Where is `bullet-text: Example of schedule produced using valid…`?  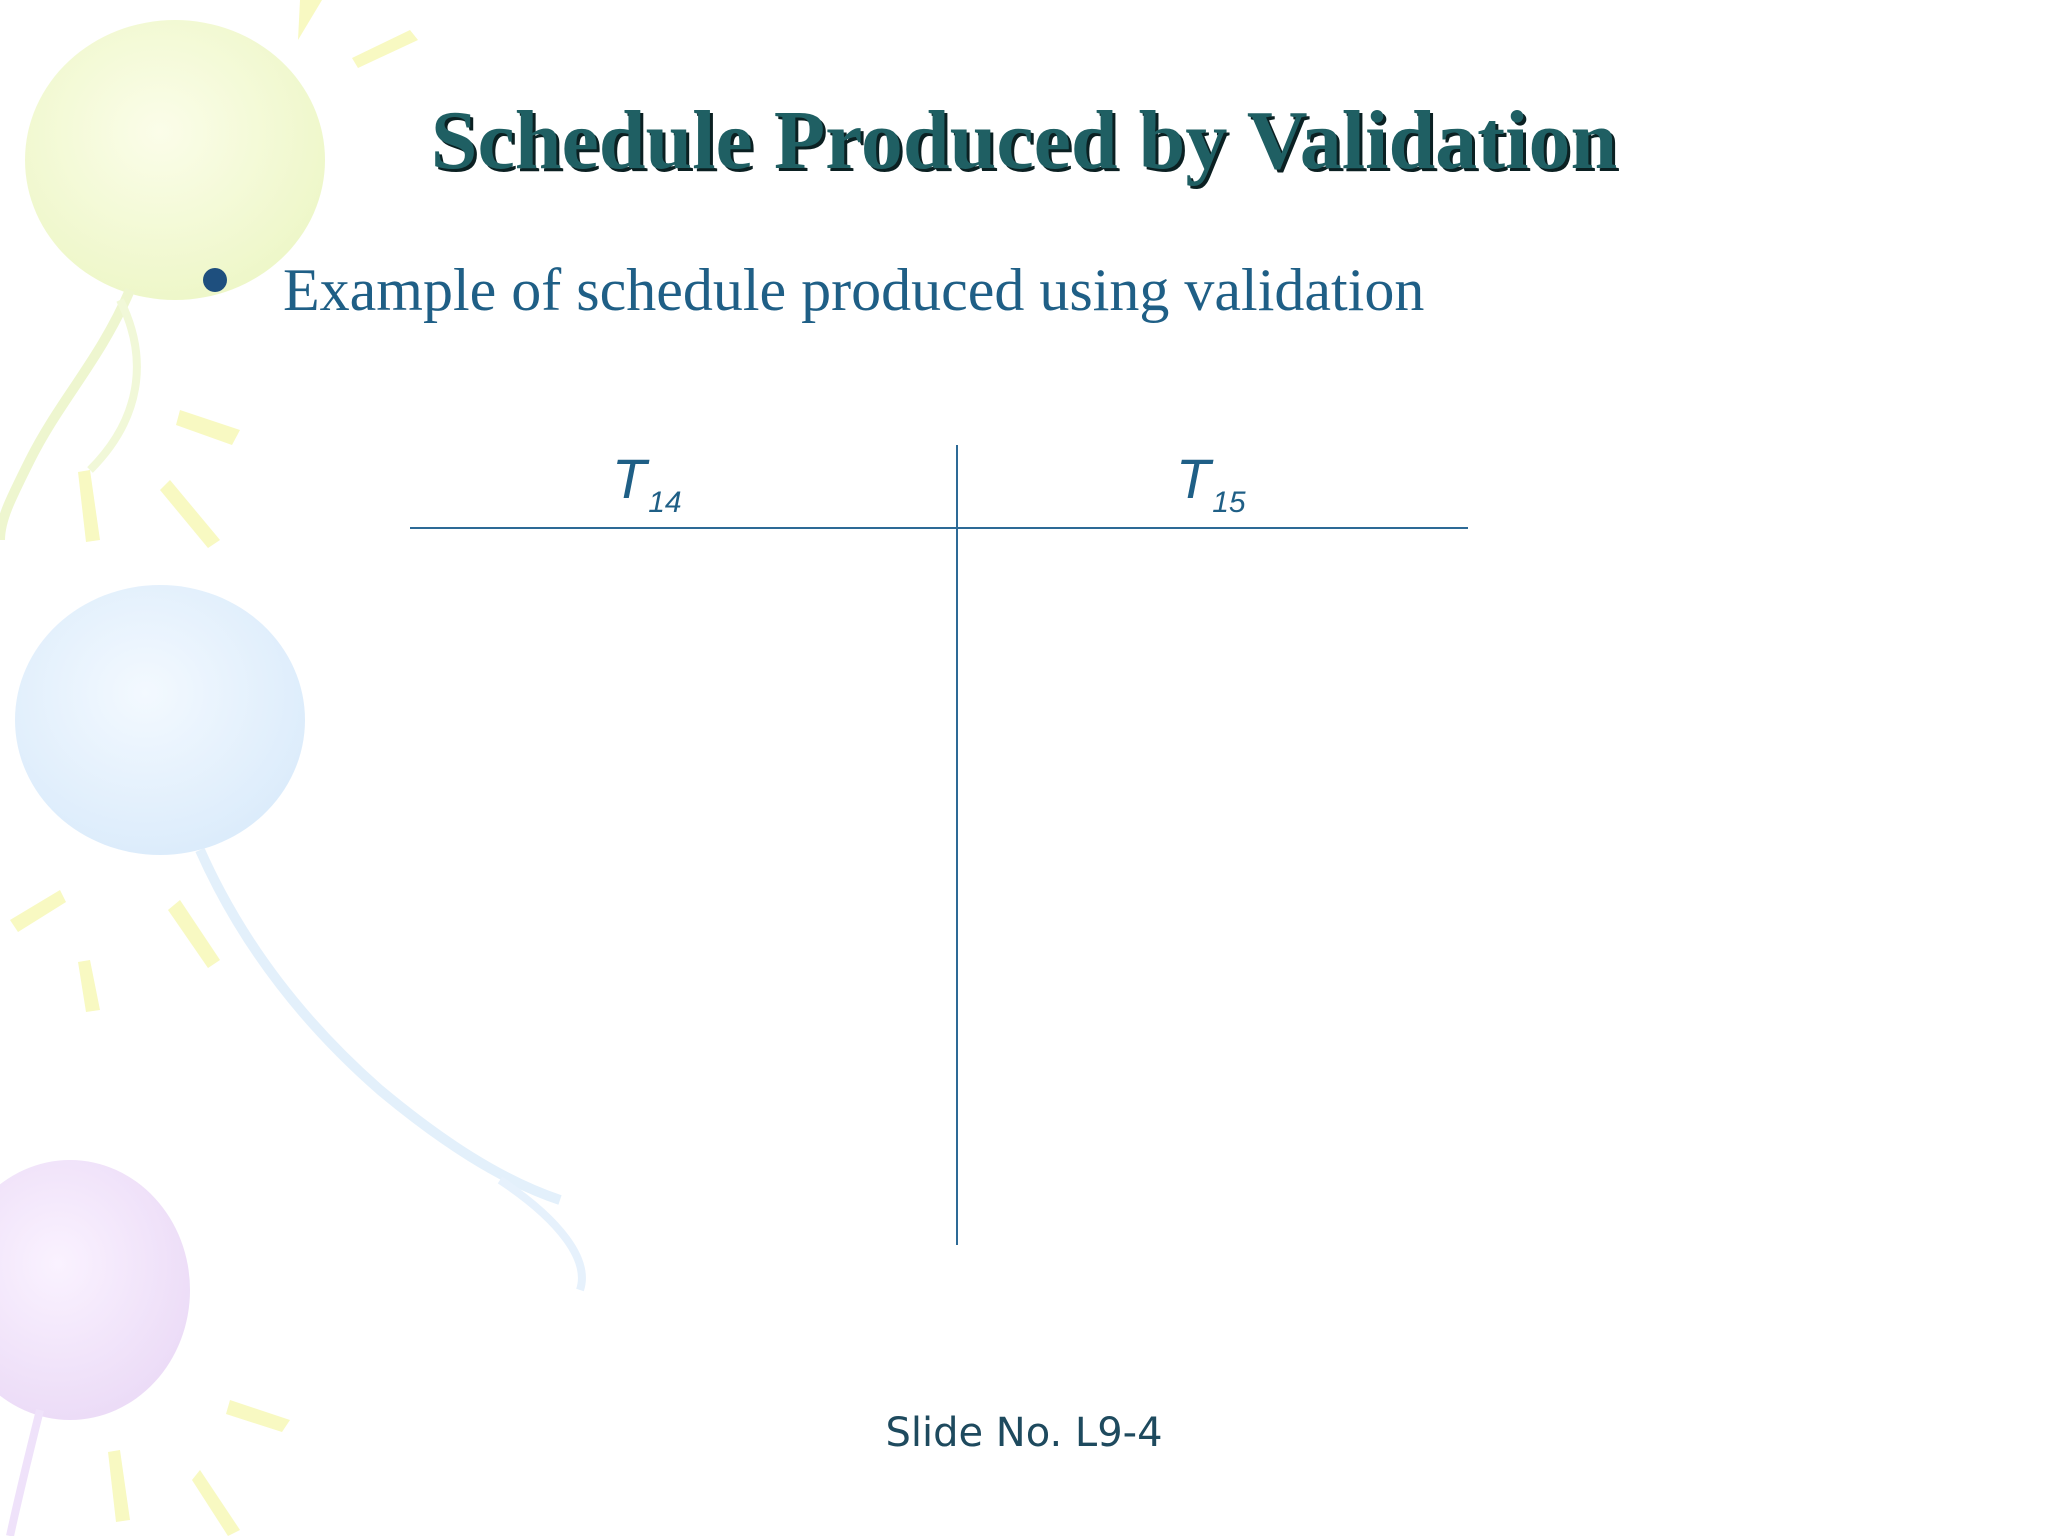
bullet-text: Example of schedule produced using valid… is located at coordinates (854, 290).